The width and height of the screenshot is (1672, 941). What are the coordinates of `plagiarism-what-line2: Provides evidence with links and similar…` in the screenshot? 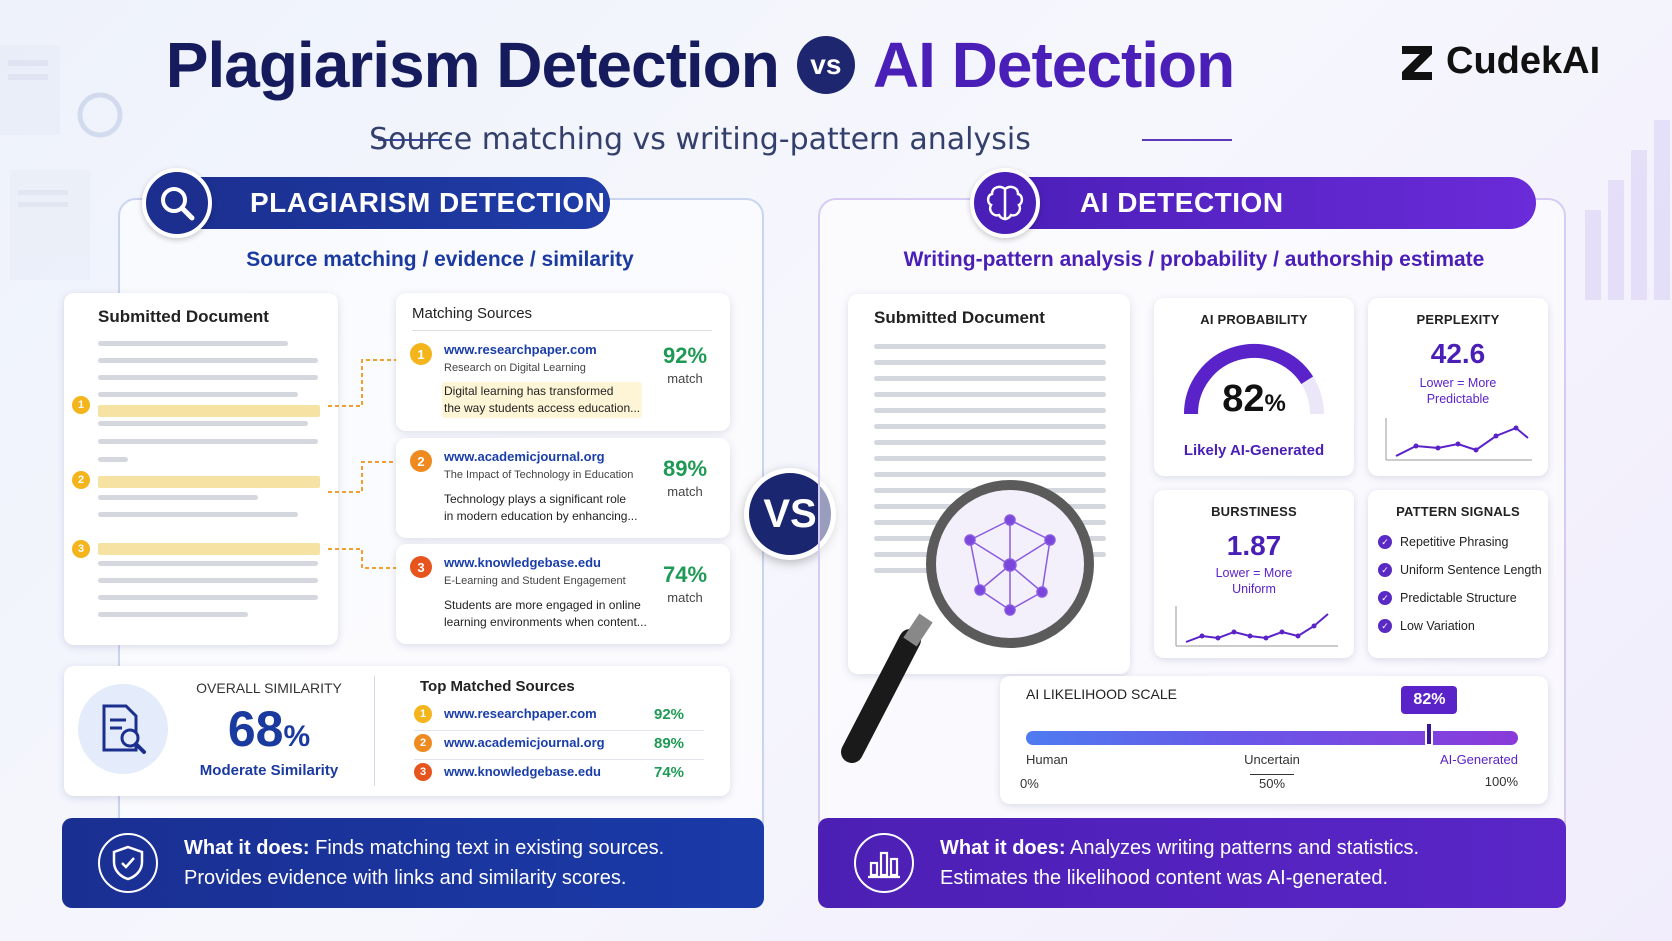 It's located at (405, 878).